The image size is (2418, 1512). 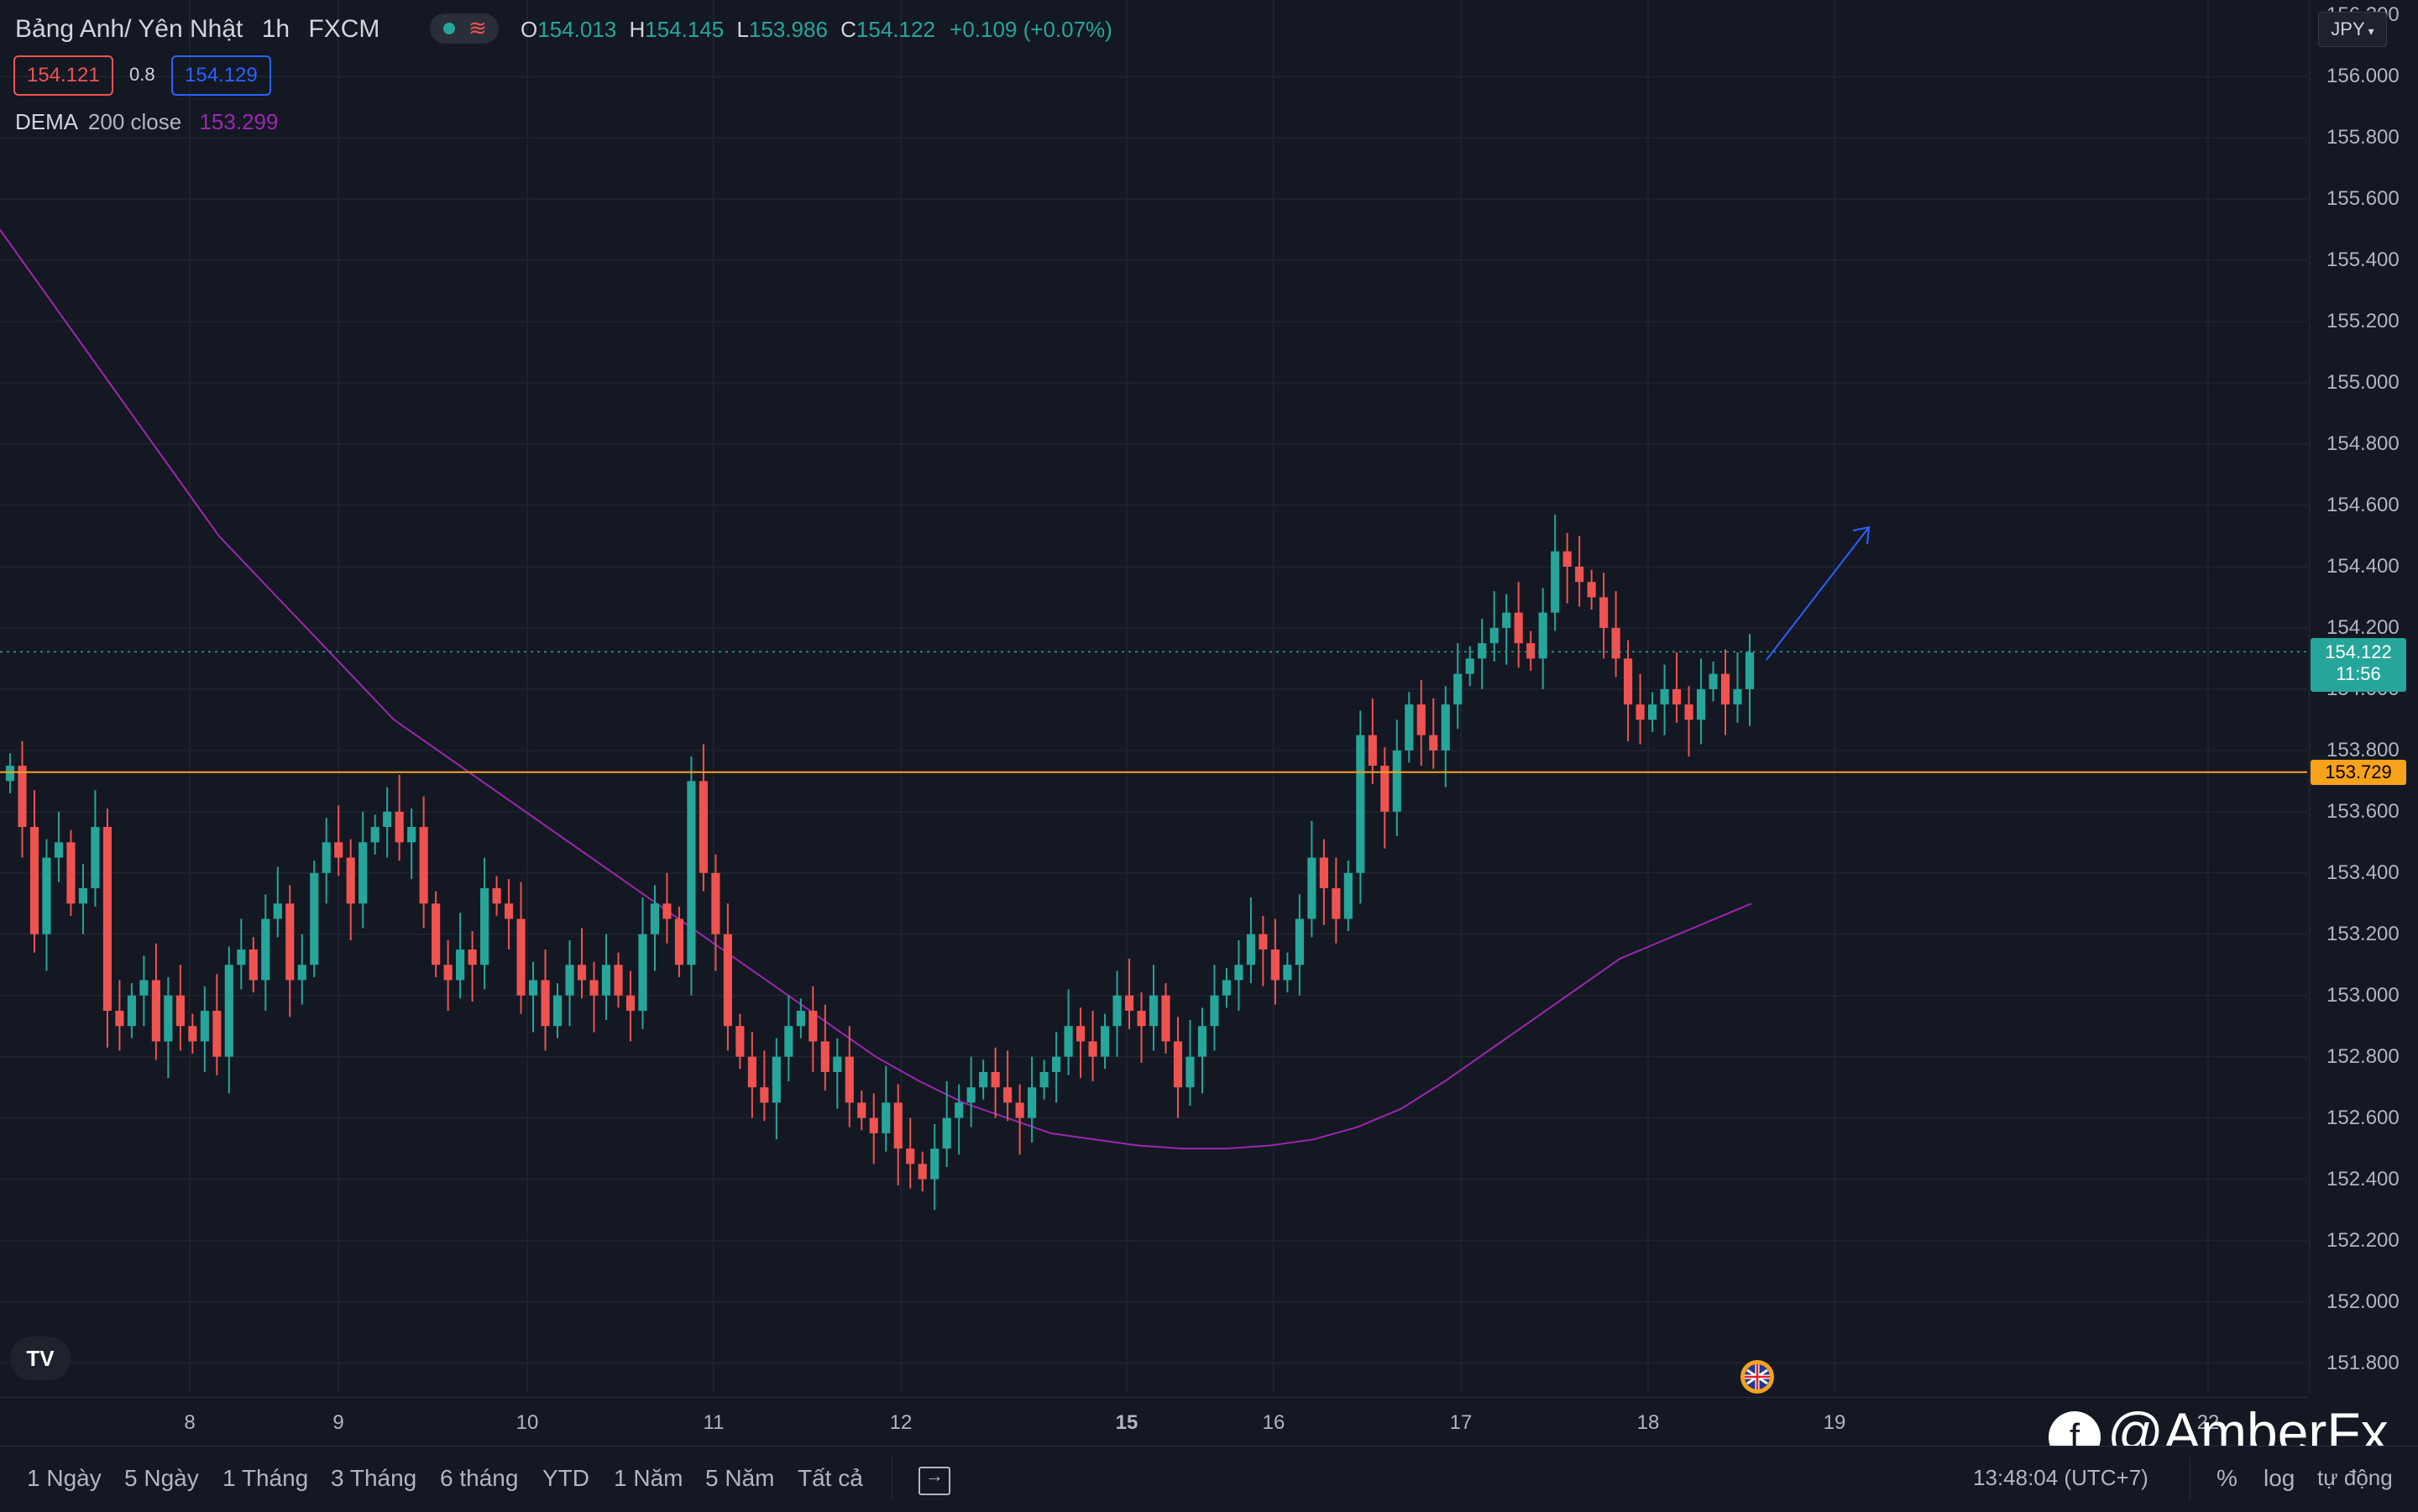 I want to click on trend-arrow-line, so click(x=1818, y=593).